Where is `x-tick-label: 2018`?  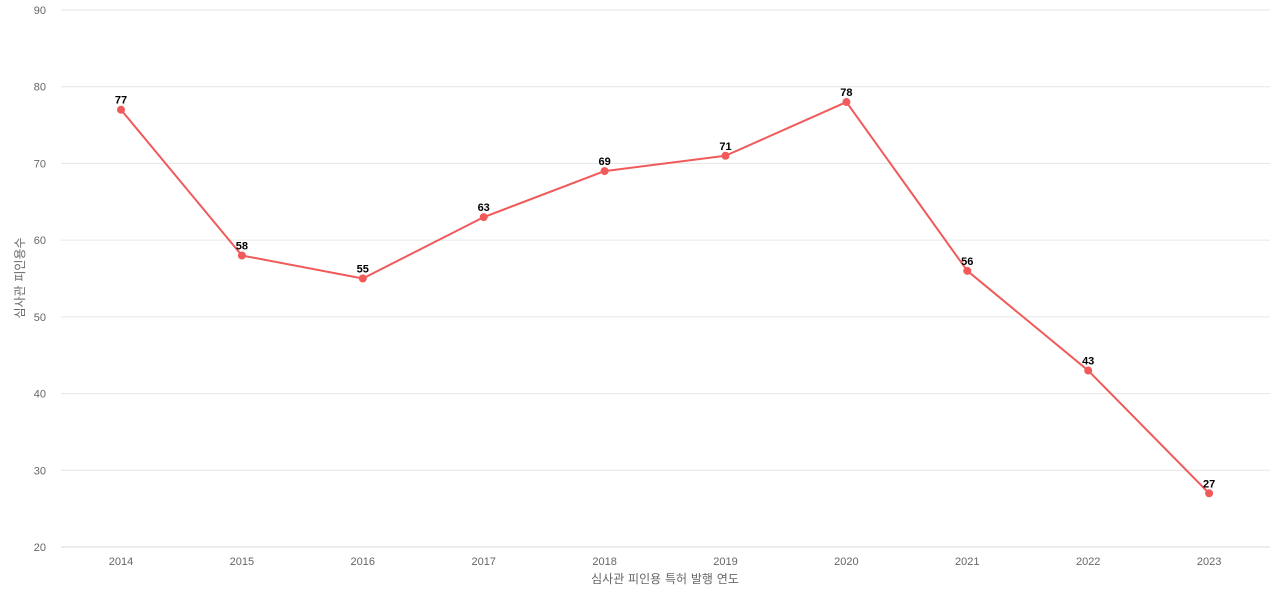
x-tick-label: 2018 is located at coordinates (604, 562).